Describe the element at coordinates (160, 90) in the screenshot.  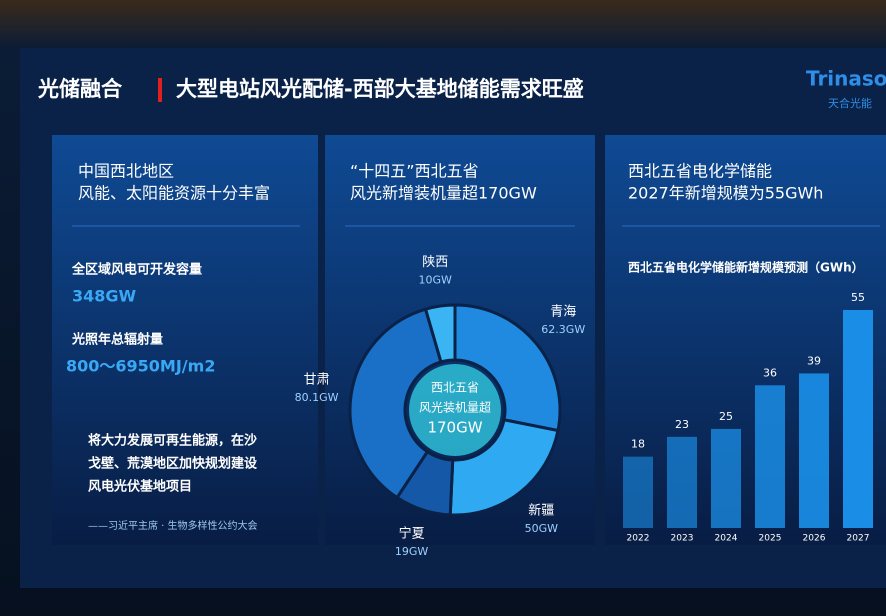
I see `divider` at that location.